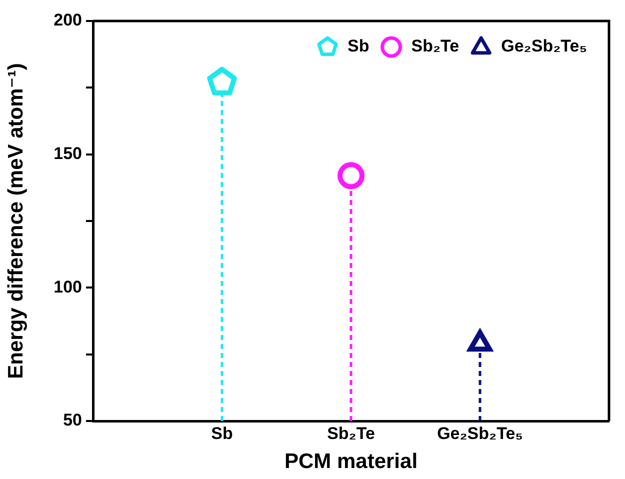 The image size is (625, 479). Describe the element at coordinates (351, 462) in the screenshot. I see `x-axis-title: PCM material` at that location.